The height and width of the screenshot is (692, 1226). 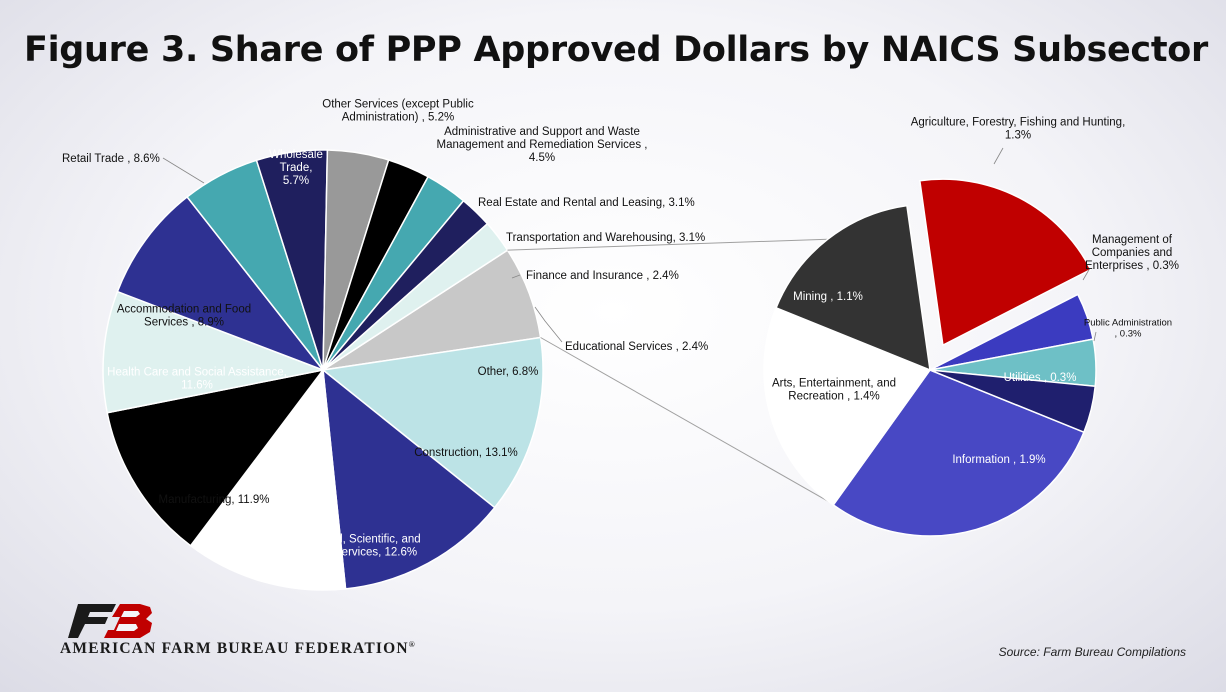 I want to click on main-pie-label-line: Educational Services , 2.4%, so click(x=636, y=347).